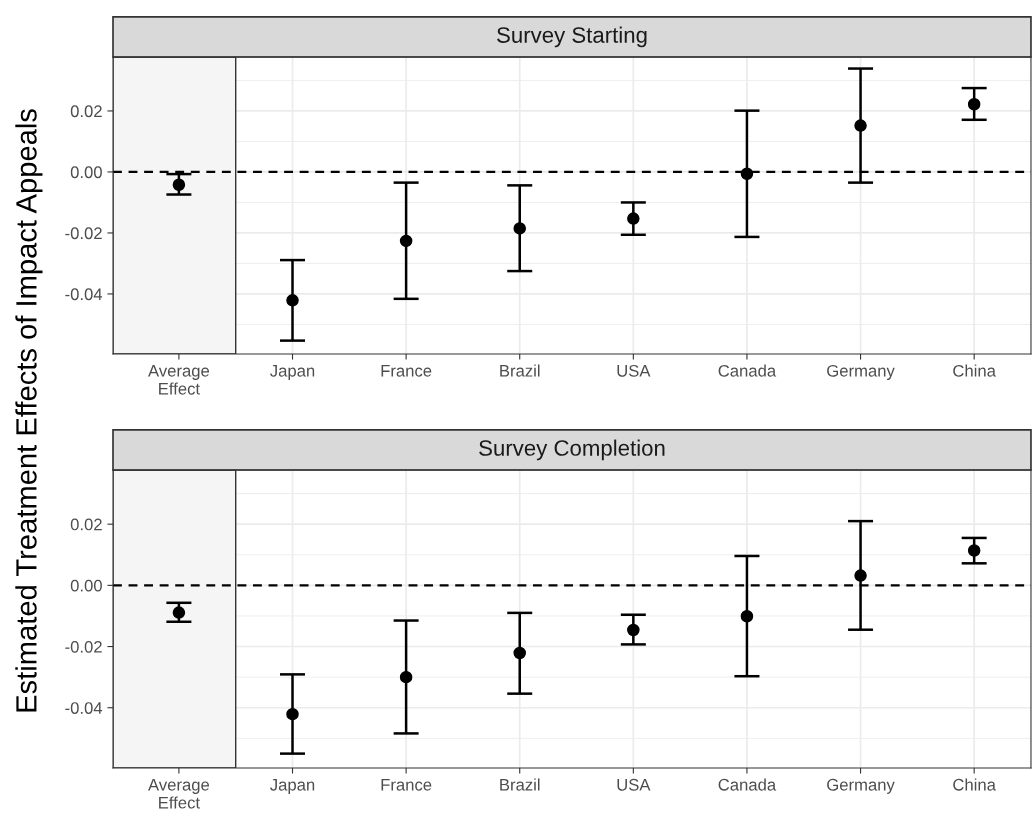  What do you see at coordinates (29, 410) in the screenshot?
I see `y-axis-title: Estimated Treatment Effects of Impact Appeals` at bounding box center [29, 410].